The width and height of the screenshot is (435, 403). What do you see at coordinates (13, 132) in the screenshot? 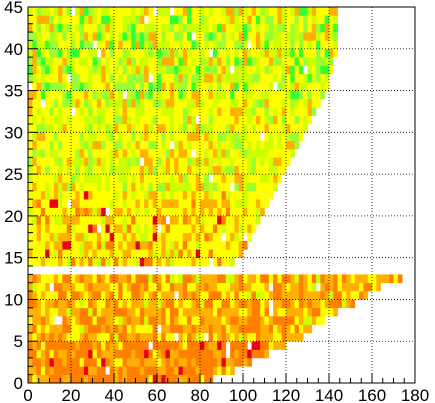
I see `y-tick-label: 30` at bounding box center [13, 132].